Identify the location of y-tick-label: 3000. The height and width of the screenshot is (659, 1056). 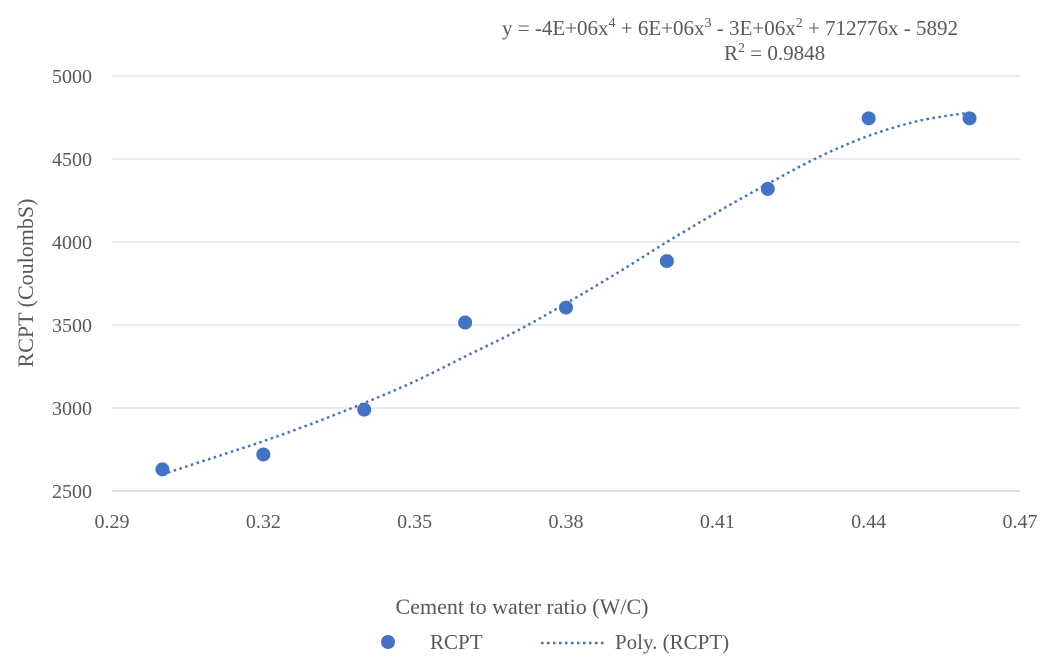
(72, 409).